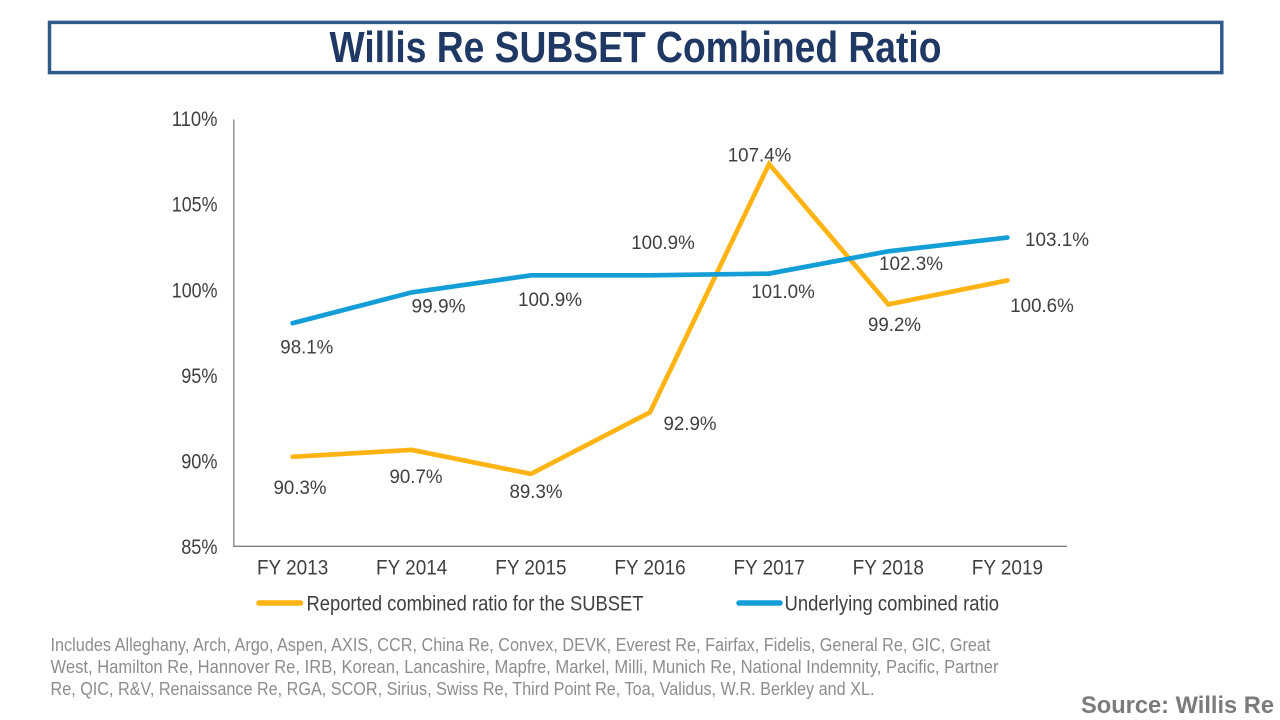 Image resolution: width=1280 pixels, height=720 pixels. I want to click on svg-text: FY 2015, so click(530, 567).